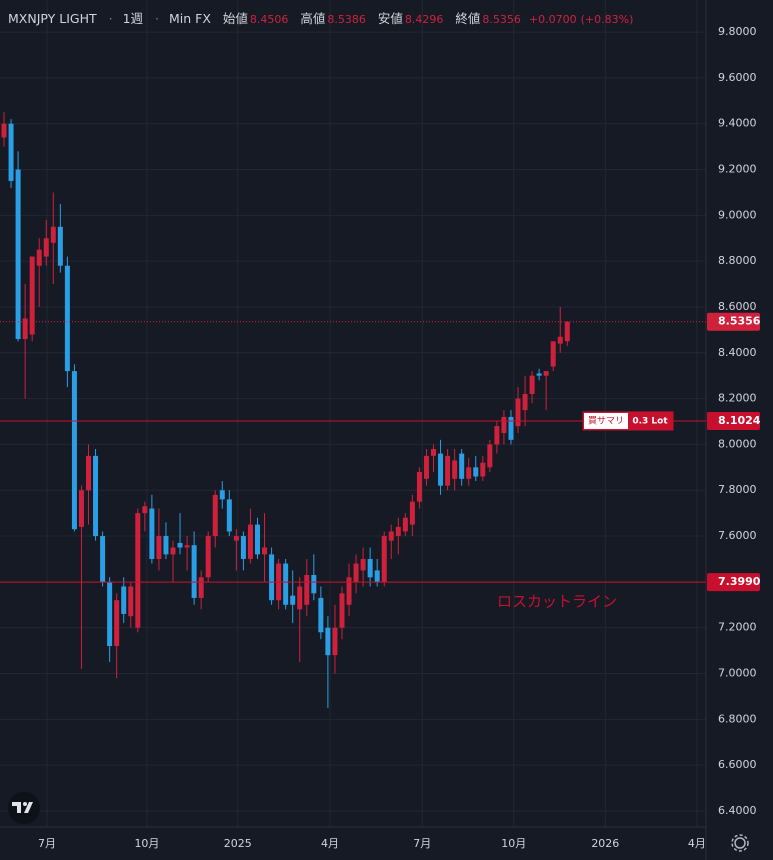 This screenshot has width=773, height=860. Describe the element at coordinates (737, 443) in the screenshot. I see `y-tick-label: 8.0000` at that location.